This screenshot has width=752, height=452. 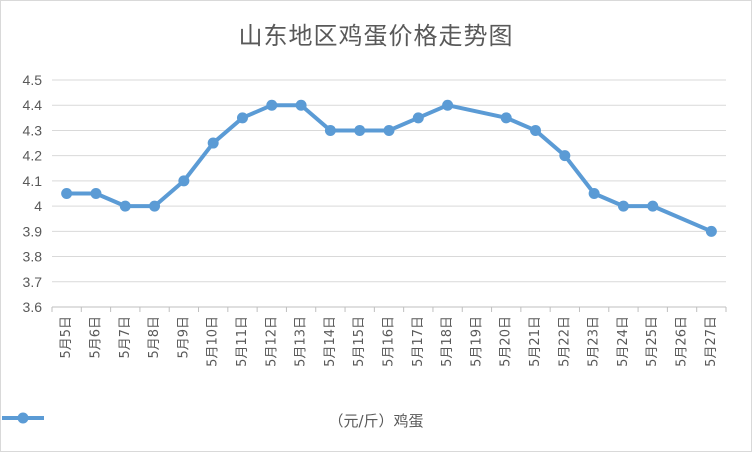 What do you see at coordinates (389, 341) in the screenshot?
I see `x-tick-label: 5月16日` at bounding box center [389, 341].